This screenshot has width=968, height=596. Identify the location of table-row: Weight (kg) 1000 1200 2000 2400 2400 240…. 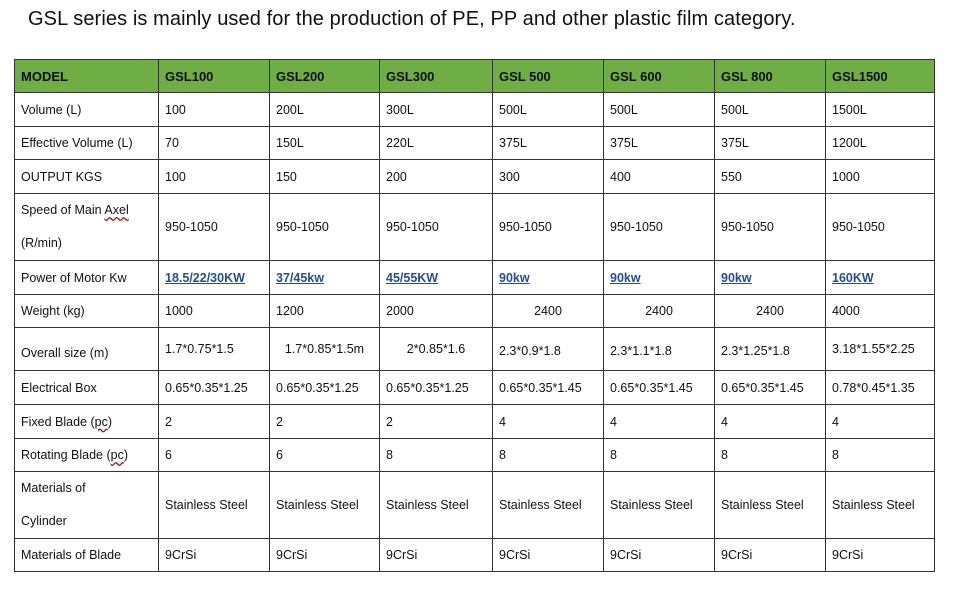
(474, 311).